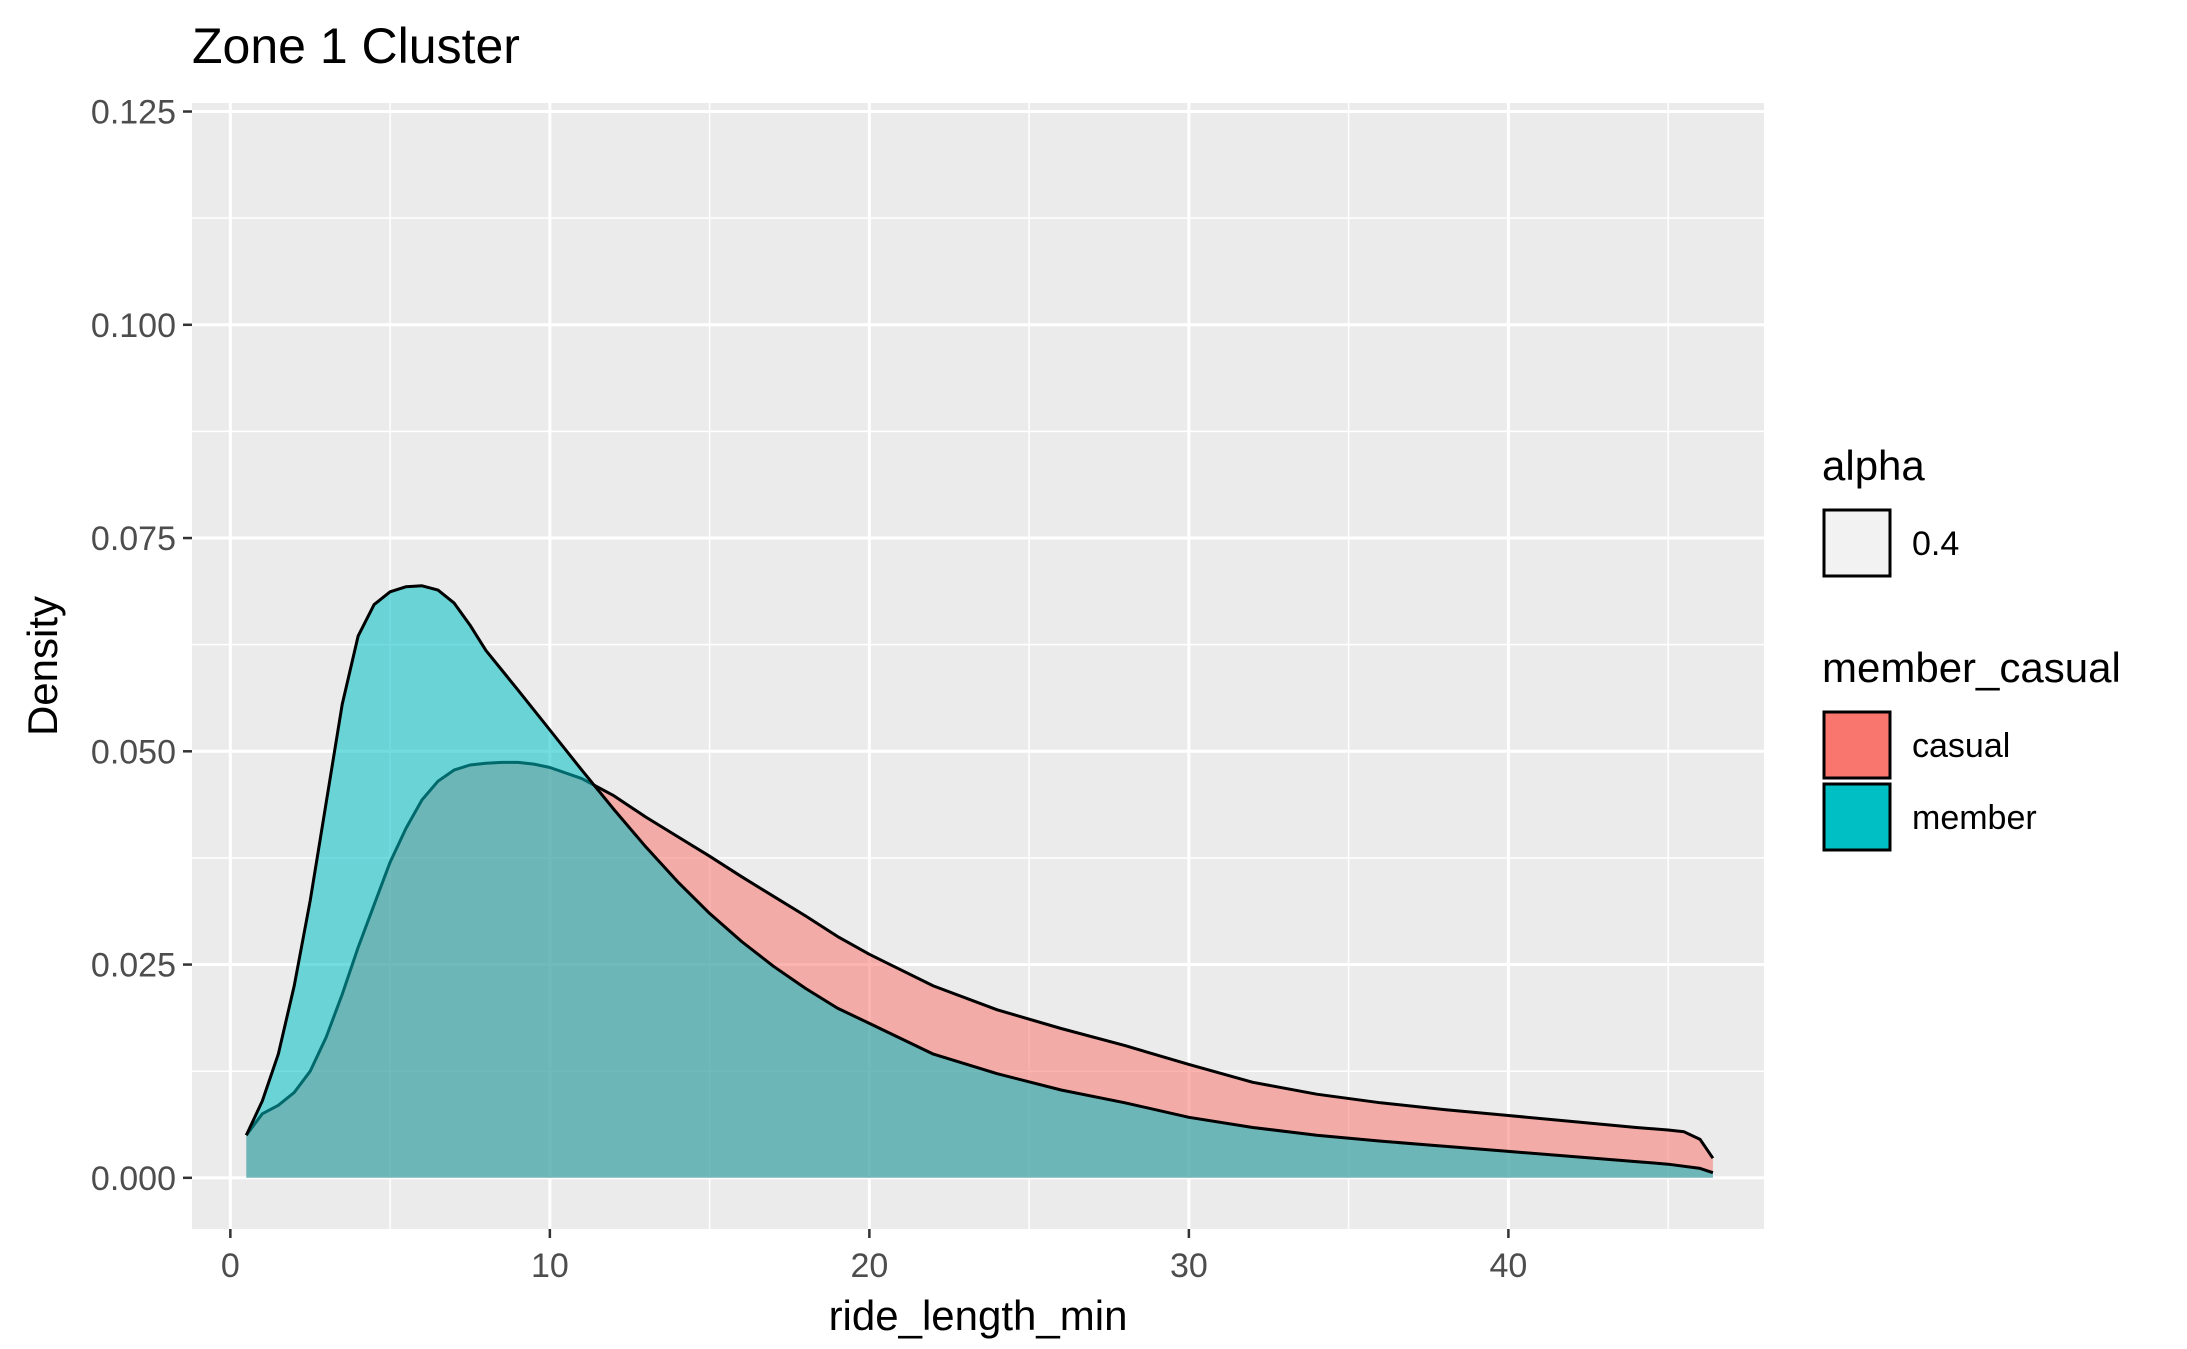 Image resolution: width=2187 pixels, height=1349 pixels. I want to click on x-axis-title: ride_length_min, so click(978, 1315).